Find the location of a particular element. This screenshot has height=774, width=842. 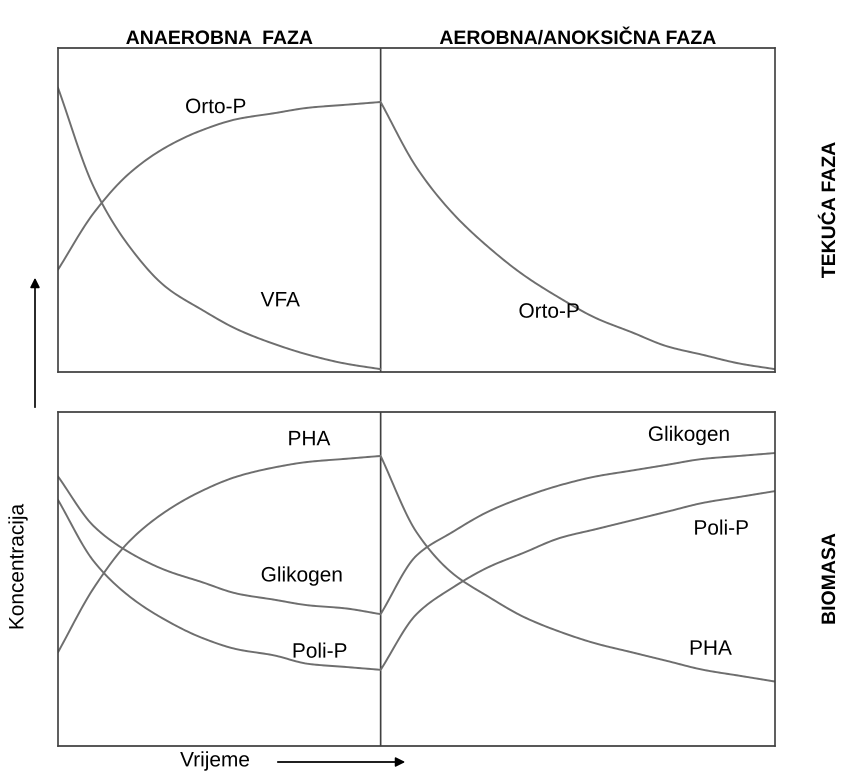

text: AEROBNA/ANOKSIČNA FAZA is located at coordinates (578, 35).